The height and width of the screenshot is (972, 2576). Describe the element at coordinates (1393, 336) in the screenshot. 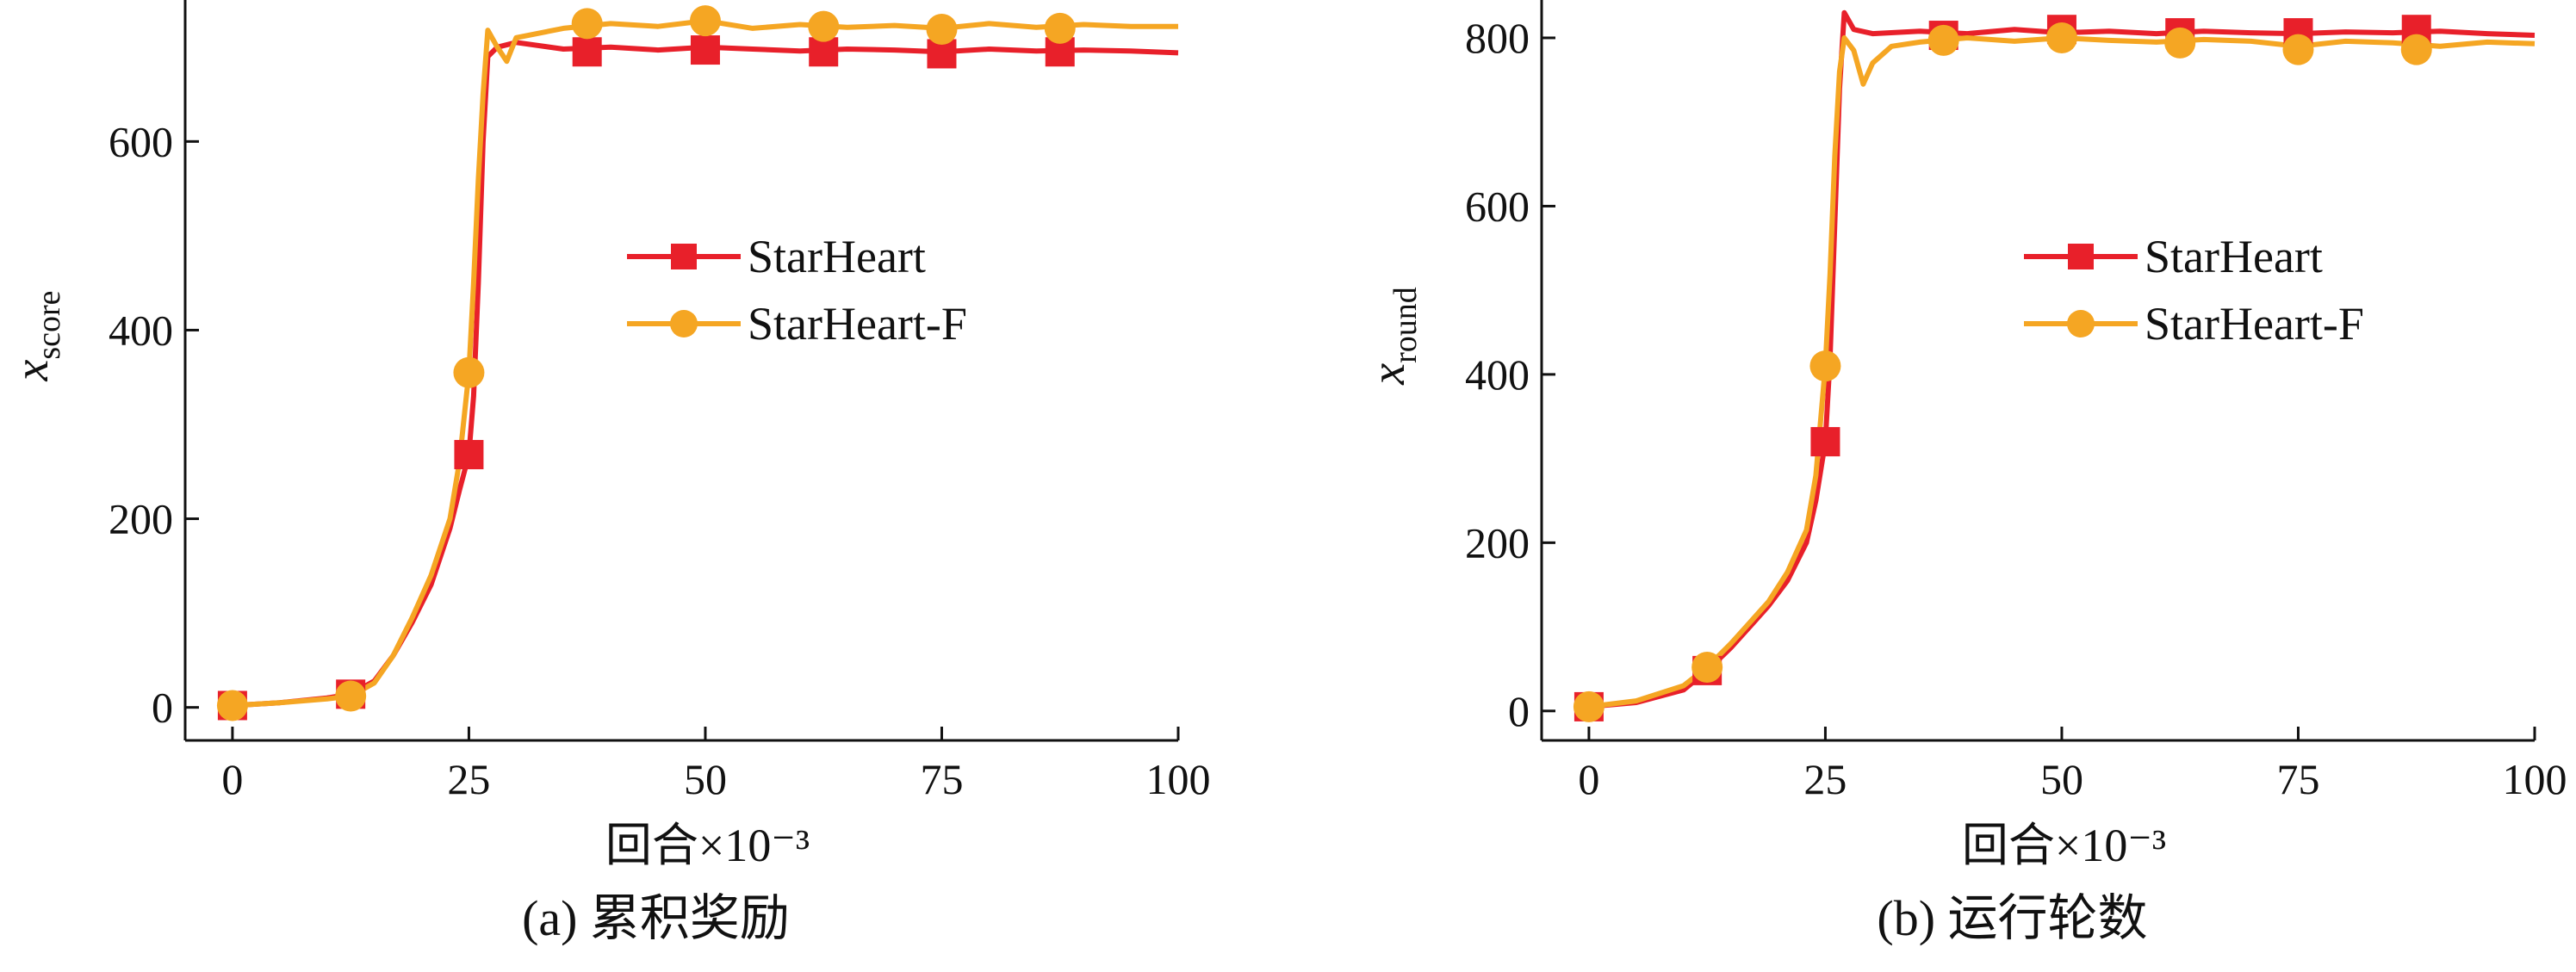

I see `y-axis-label: xround` at that location.